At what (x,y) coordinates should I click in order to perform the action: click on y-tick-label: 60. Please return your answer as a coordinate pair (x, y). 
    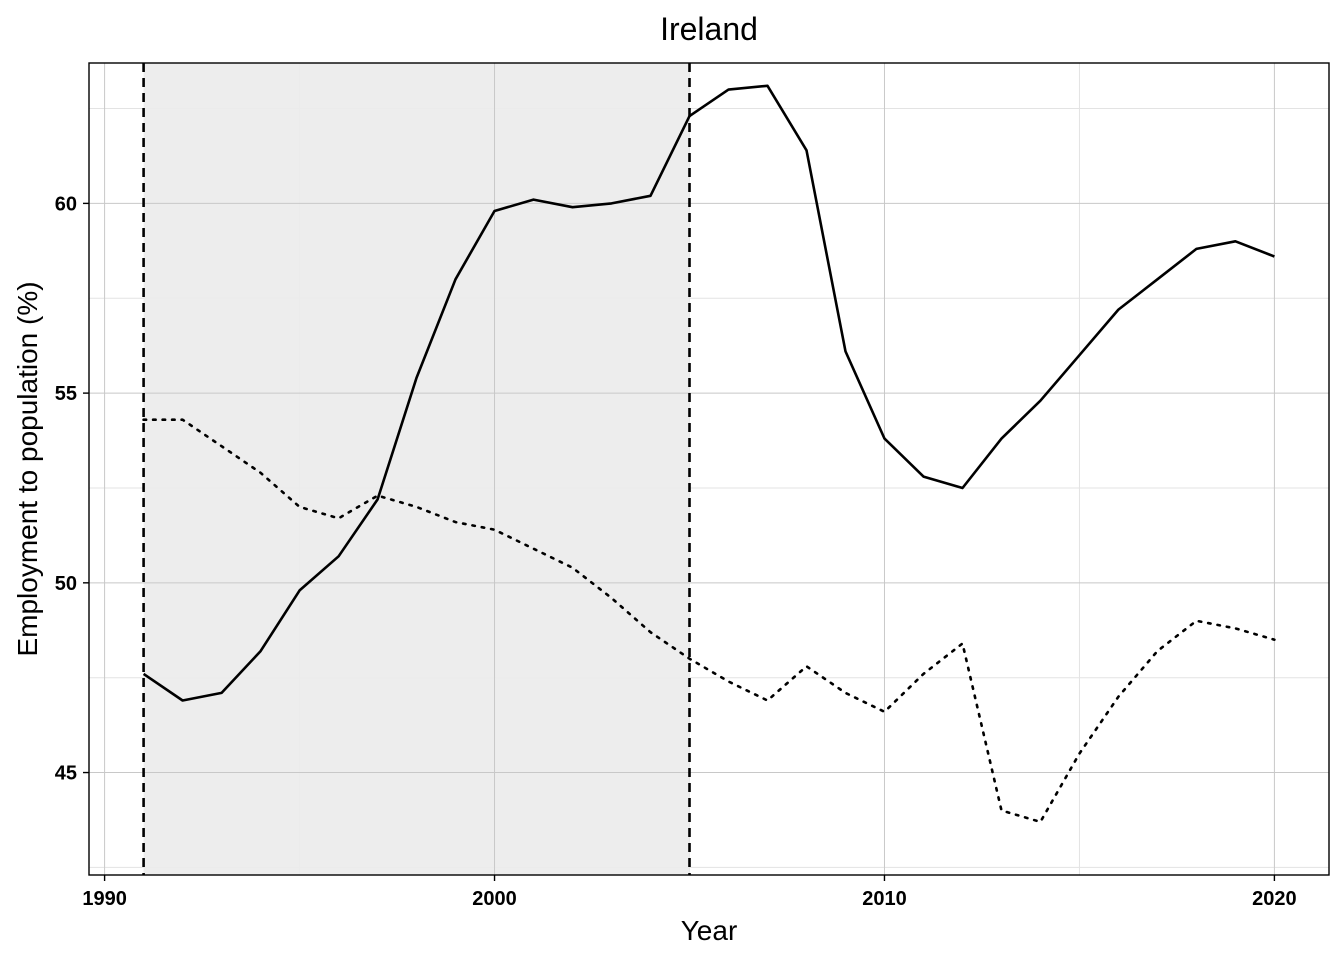
    Looking at the image, I should click on (66, 204).